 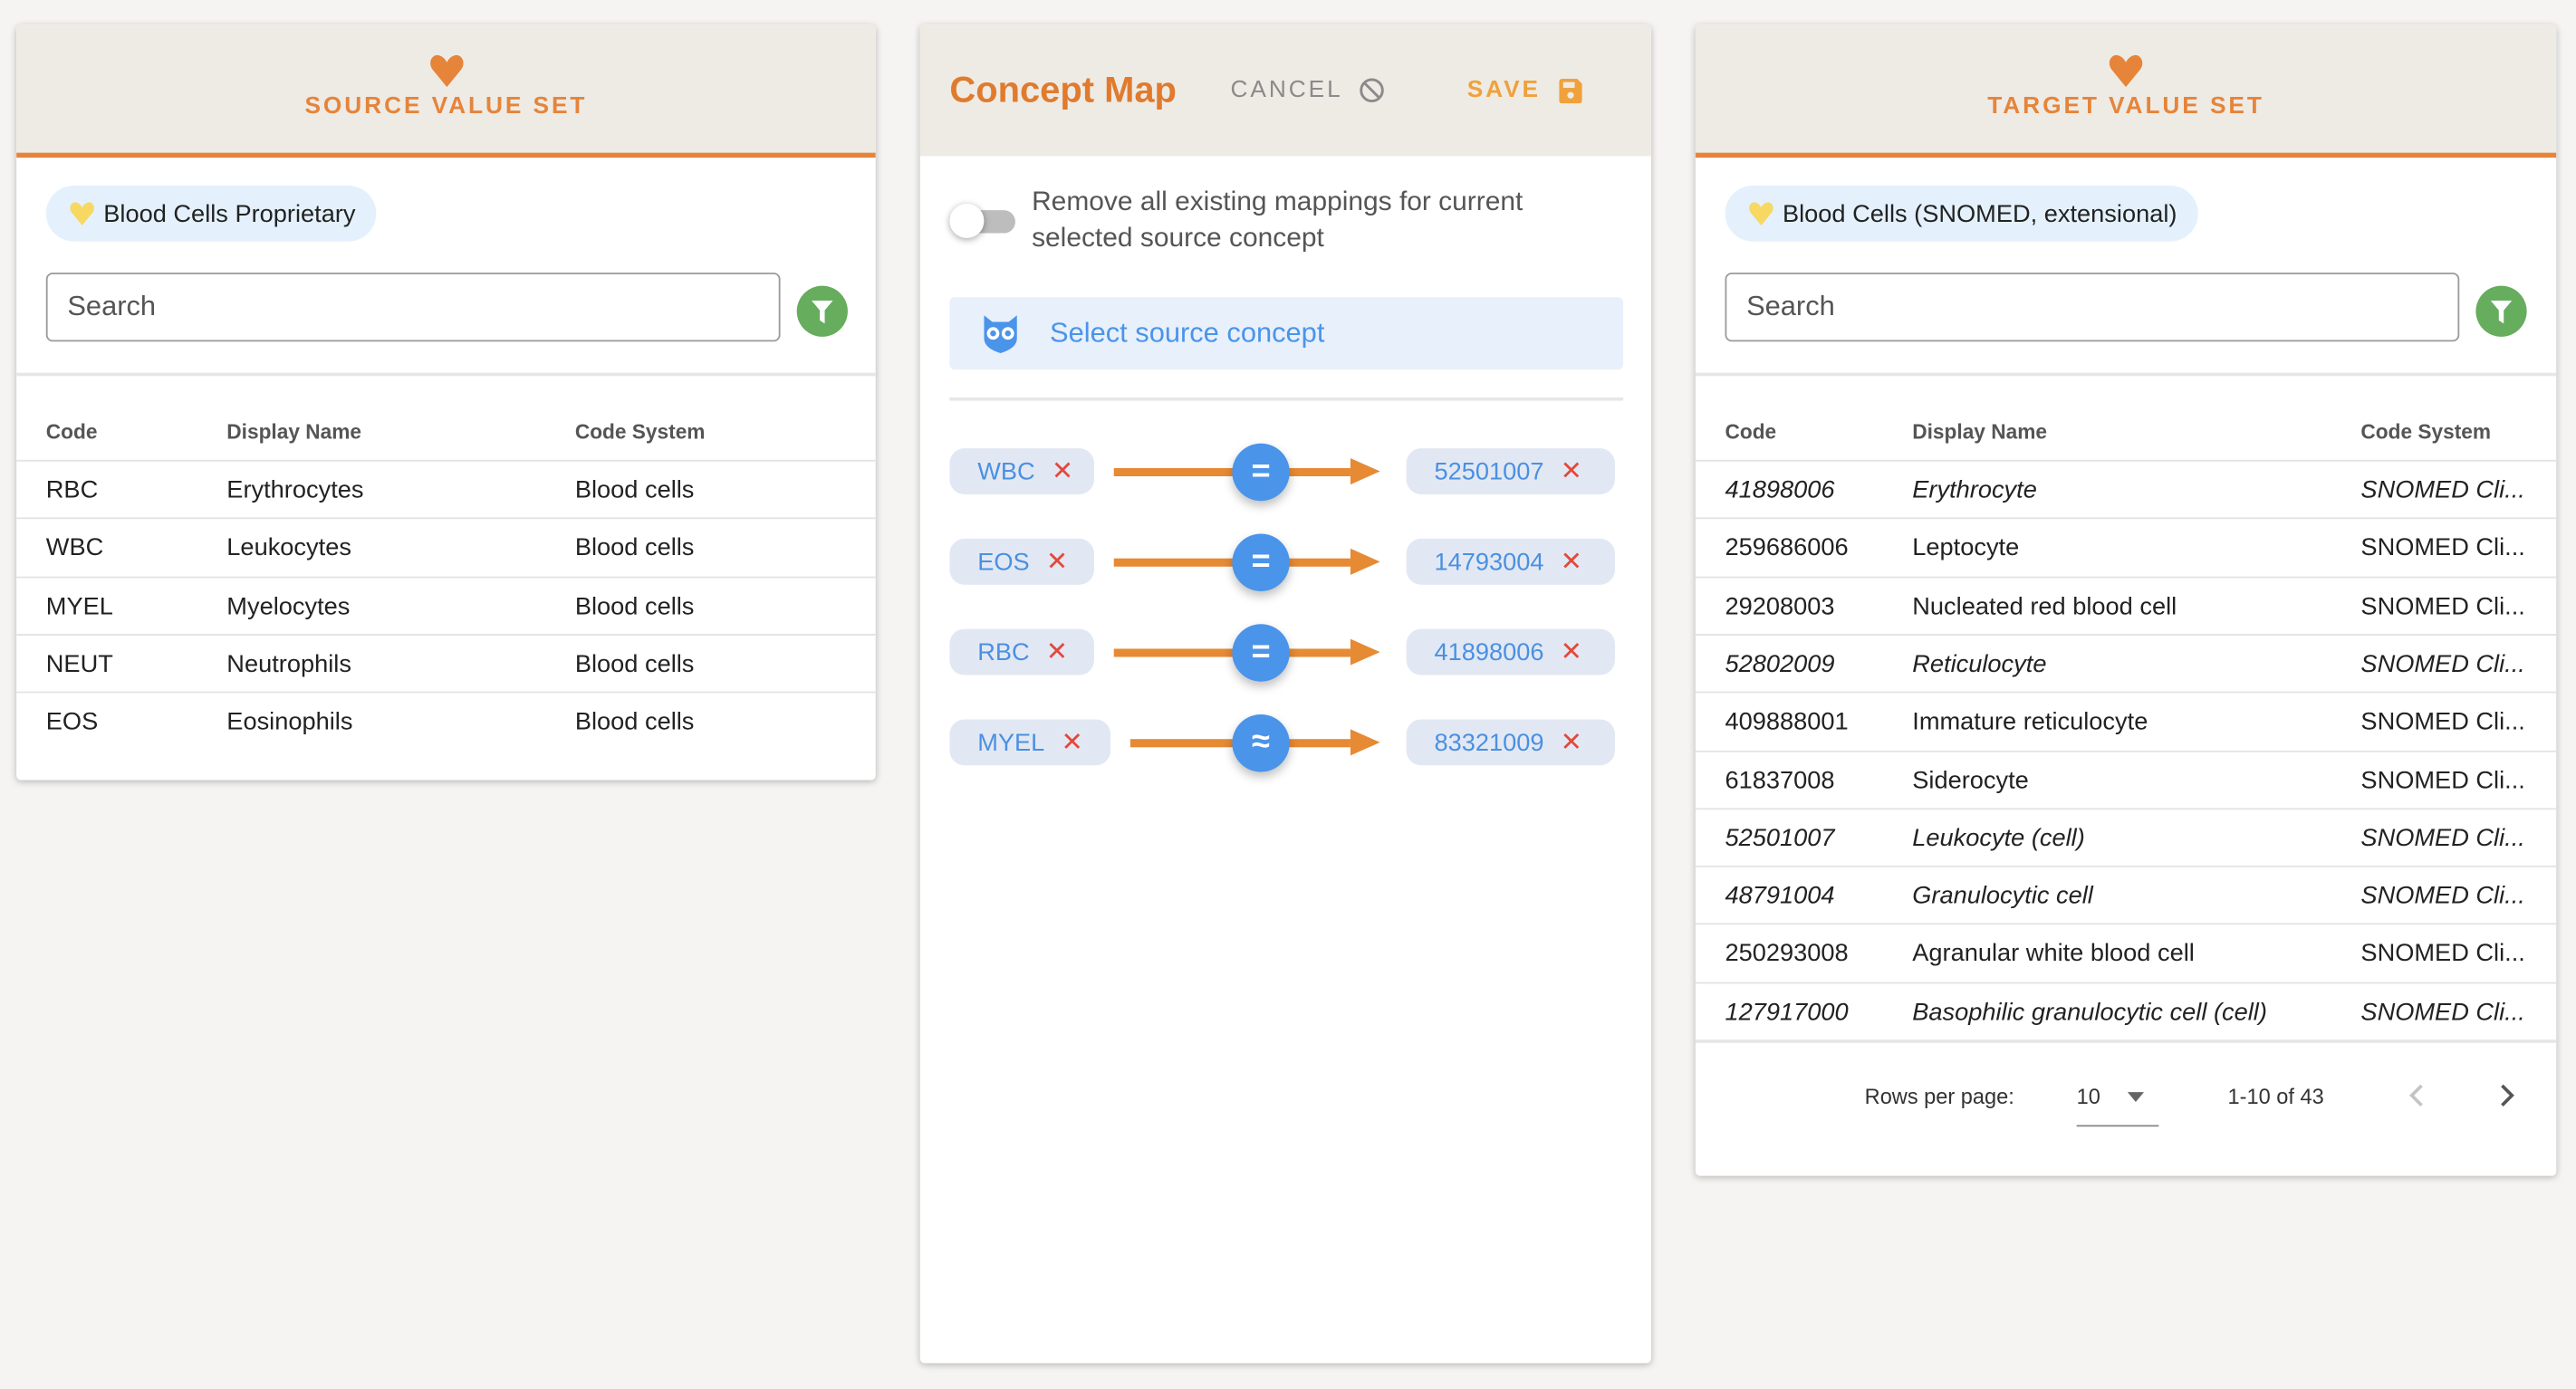 I want to click on cell-display-name: Granulocytic cell, so click(x=2002, y=896).